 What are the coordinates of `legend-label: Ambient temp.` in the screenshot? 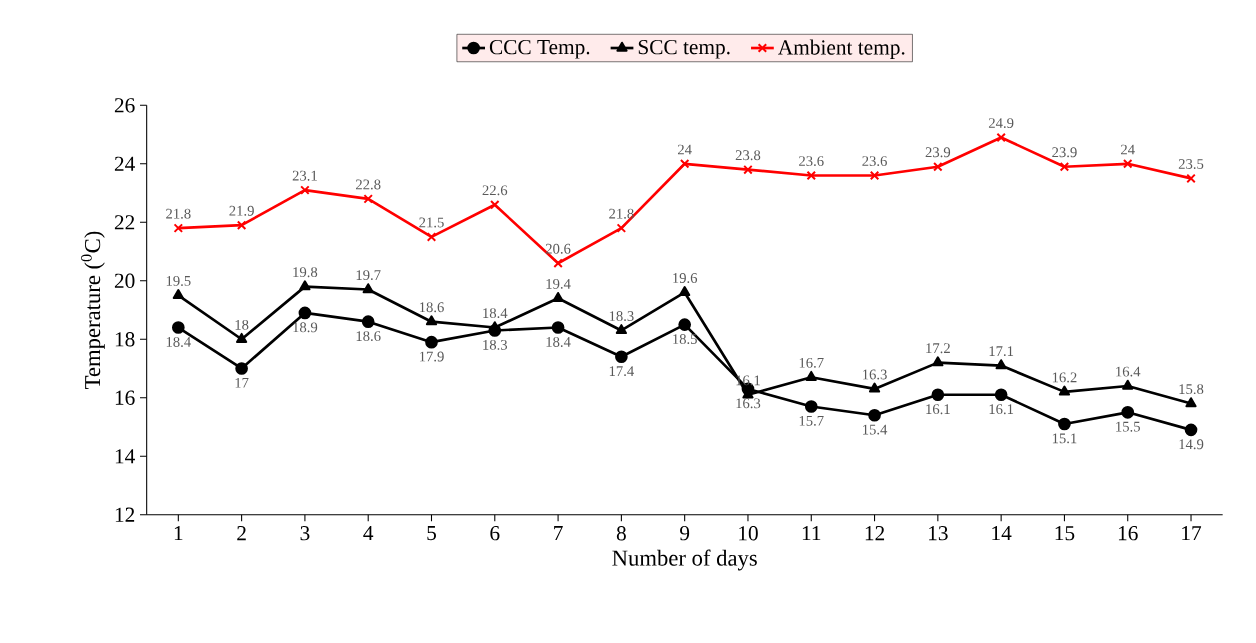 It's located at (841, 49).